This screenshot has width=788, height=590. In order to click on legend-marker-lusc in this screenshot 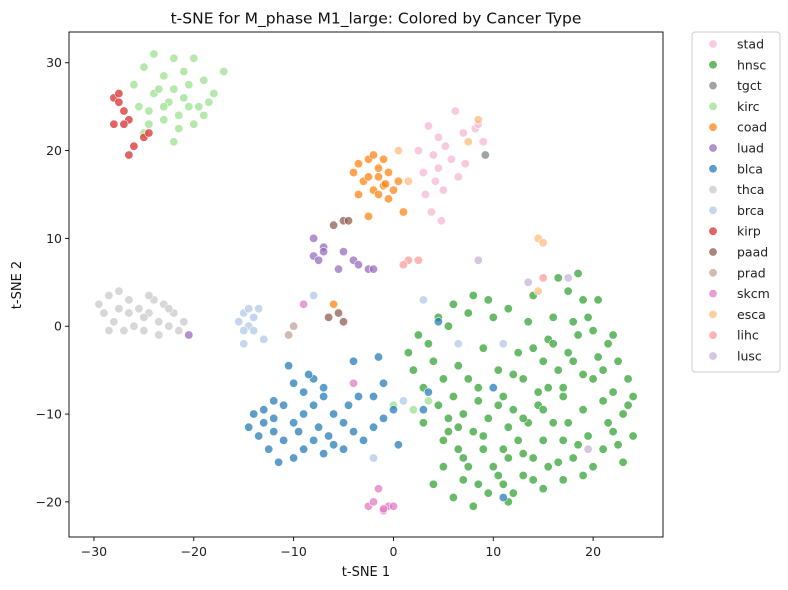, I will do `click(713, 356)`.